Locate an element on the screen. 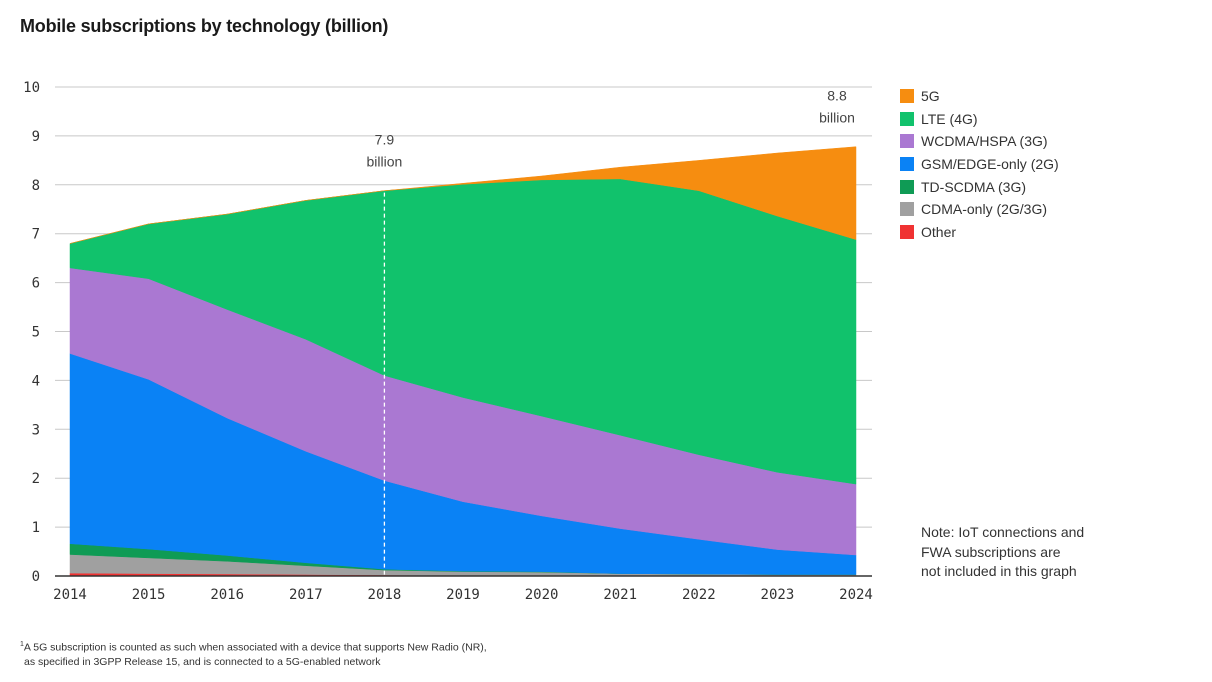  legend-swatch-gsm-edge-only-2g is located at coordinates (907, 164).